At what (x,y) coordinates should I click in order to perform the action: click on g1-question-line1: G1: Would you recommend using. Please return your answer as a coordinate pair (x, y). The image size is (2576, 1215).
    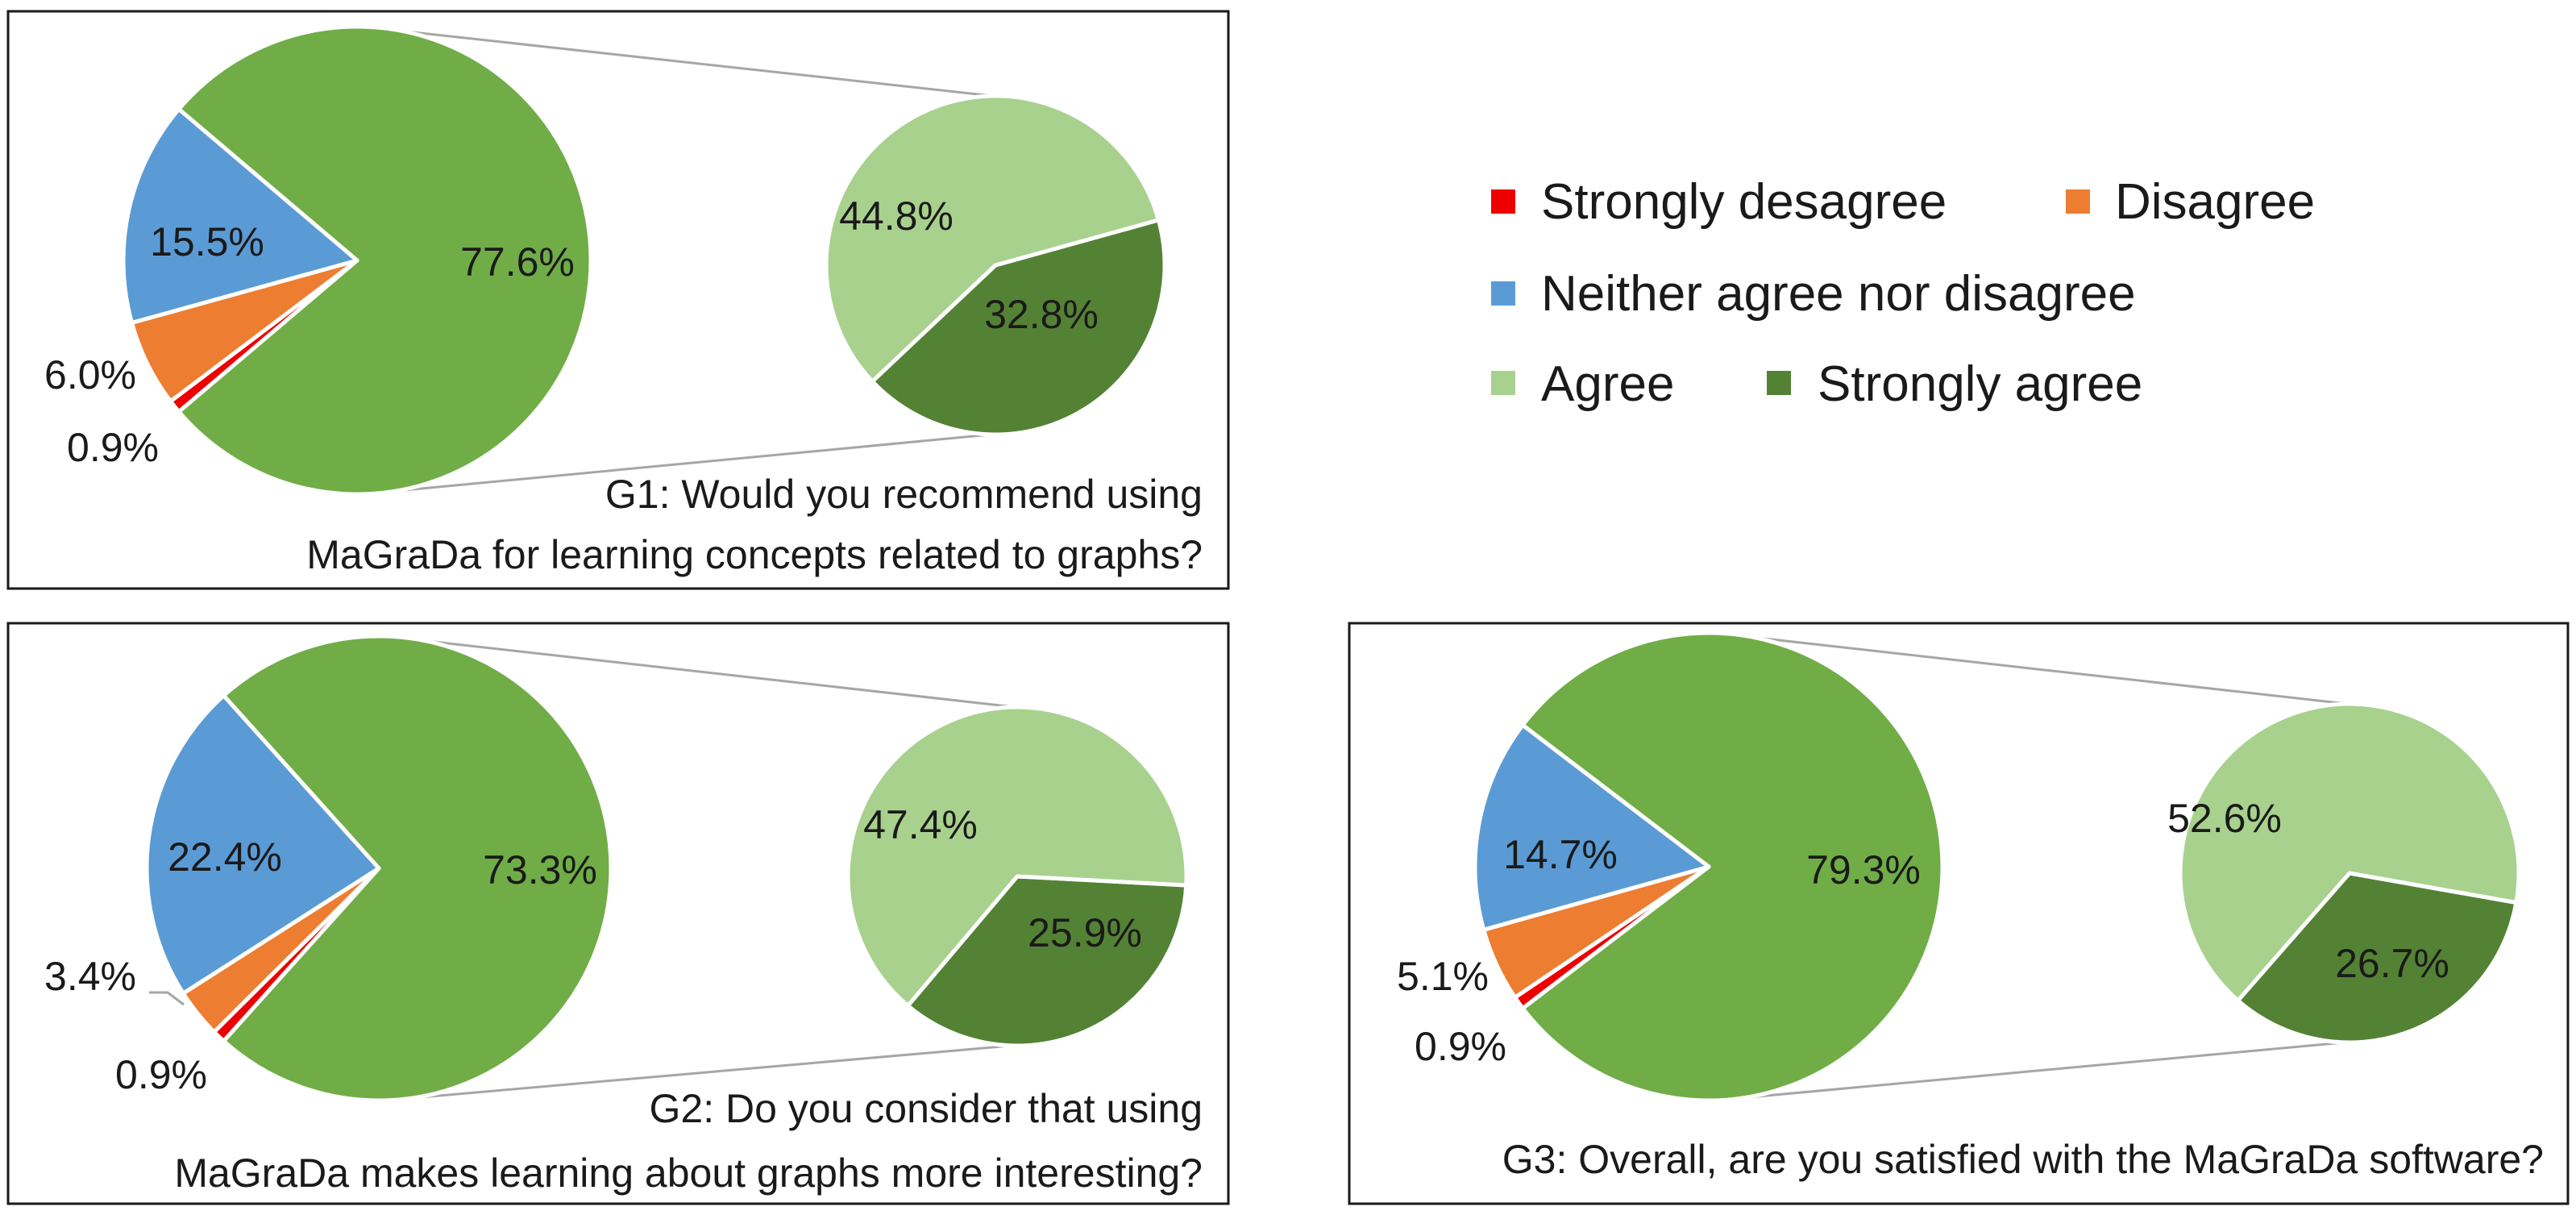
    Looking at the image, I should click on (904, 494).